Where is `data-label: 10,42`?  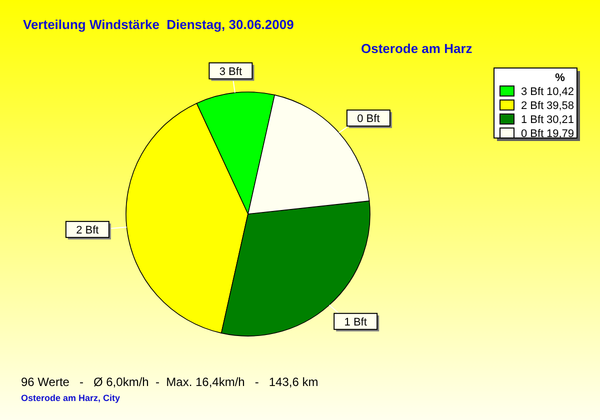
data-label: 10,42 is located at coordinates (560, 92).